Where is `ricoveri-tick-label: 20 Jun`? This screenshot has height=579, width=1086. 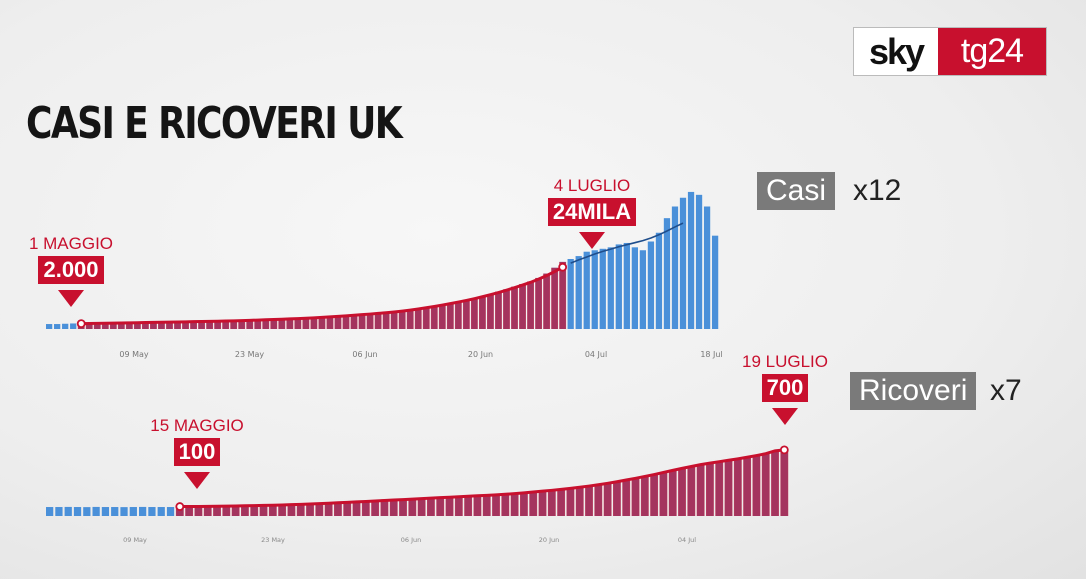
ricoveri-tick-label: 20 Jun is located at coordinates (549, 540).